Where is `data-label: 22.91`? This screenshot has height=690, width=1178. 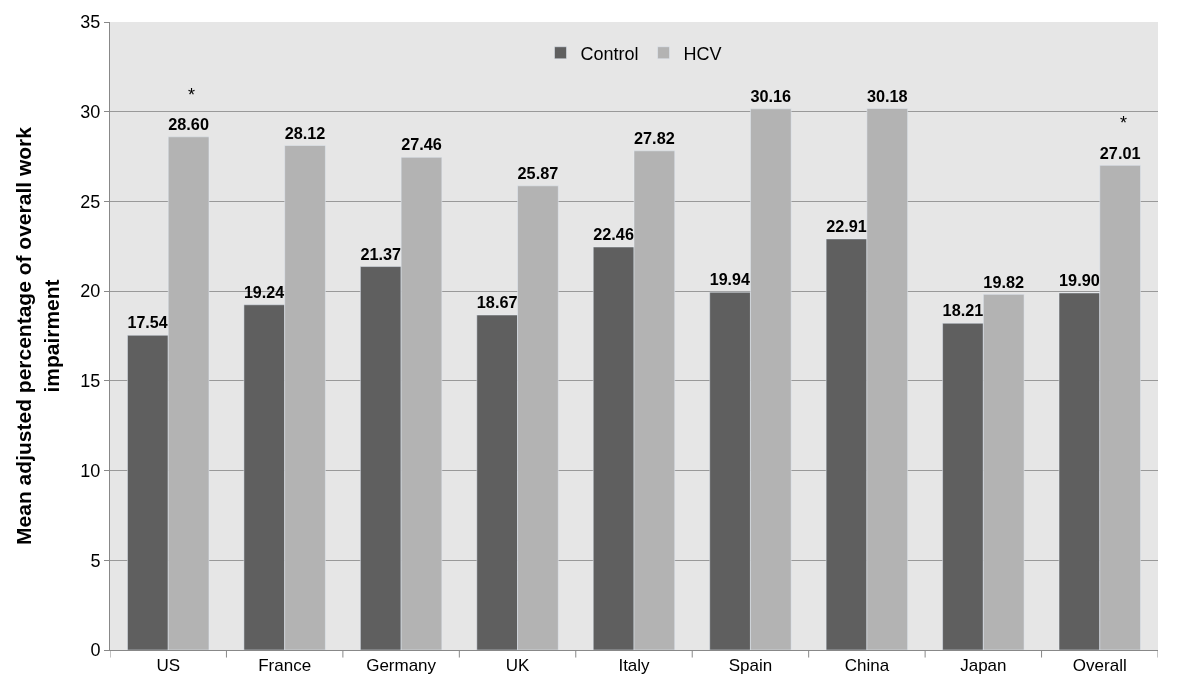 data-label: 22.91 is located at coordinates (846, 226).